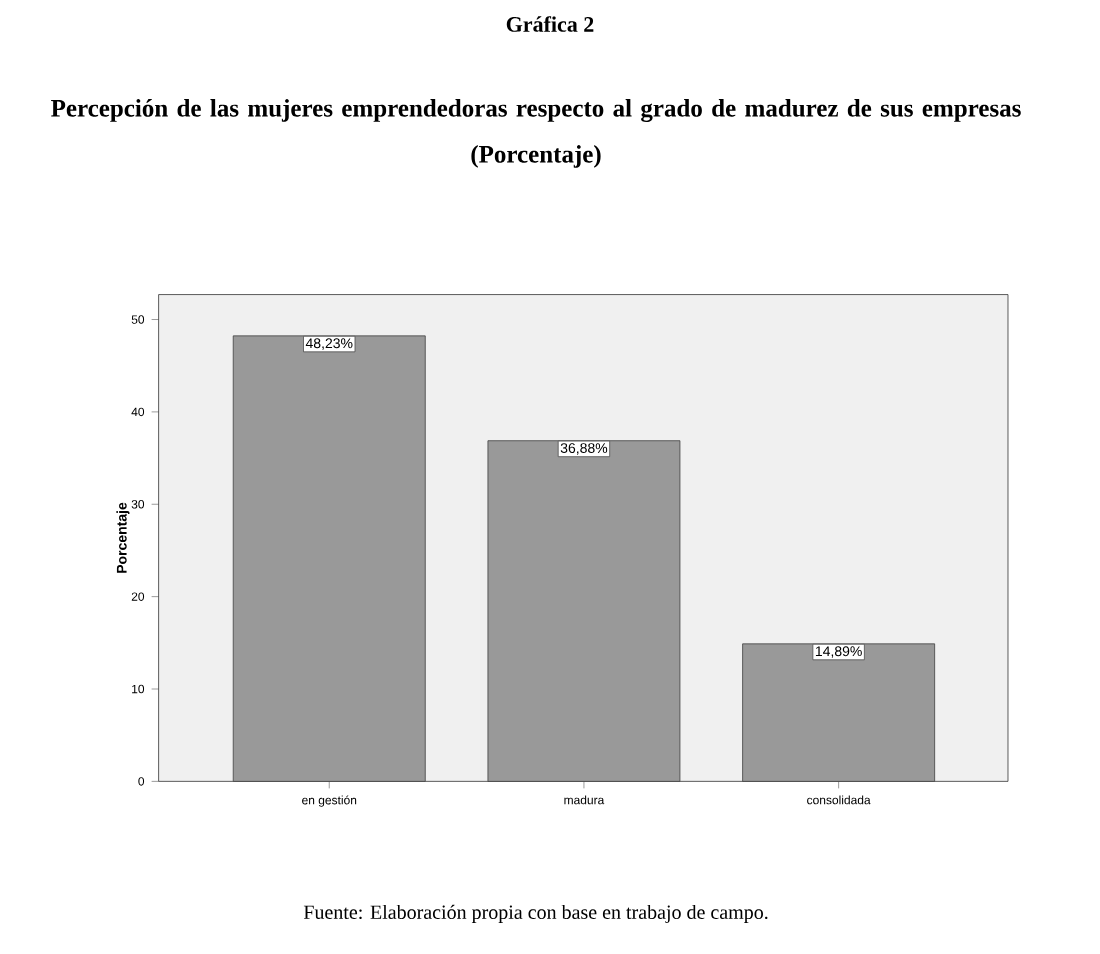  What do you see at coordinates (536, 156) in the screenshot?
I see `chart-subtitle: (Porcentaje)` at bounding box center [536, 156].